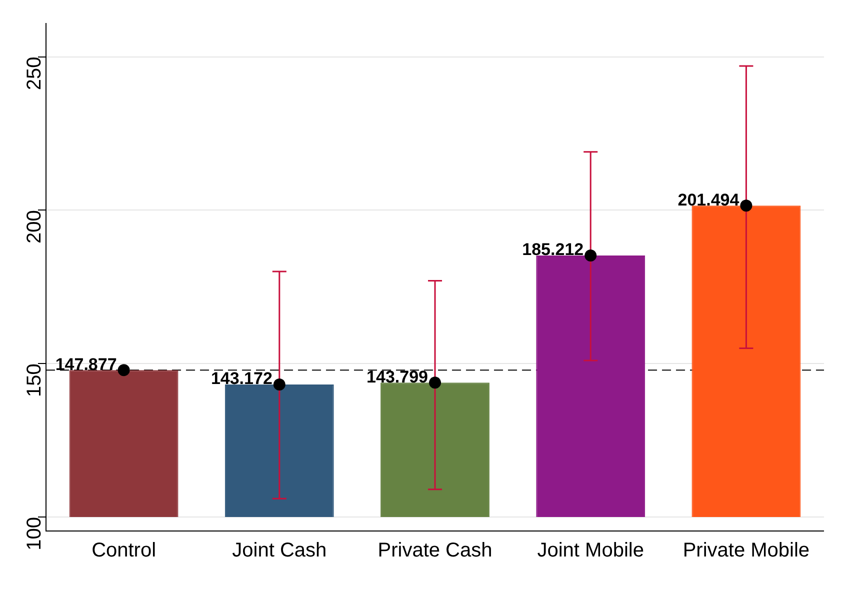 Image resolution: width=852 pixels, height=593 pixels. I want to click on data-label: 143.172, so click(241, 378).